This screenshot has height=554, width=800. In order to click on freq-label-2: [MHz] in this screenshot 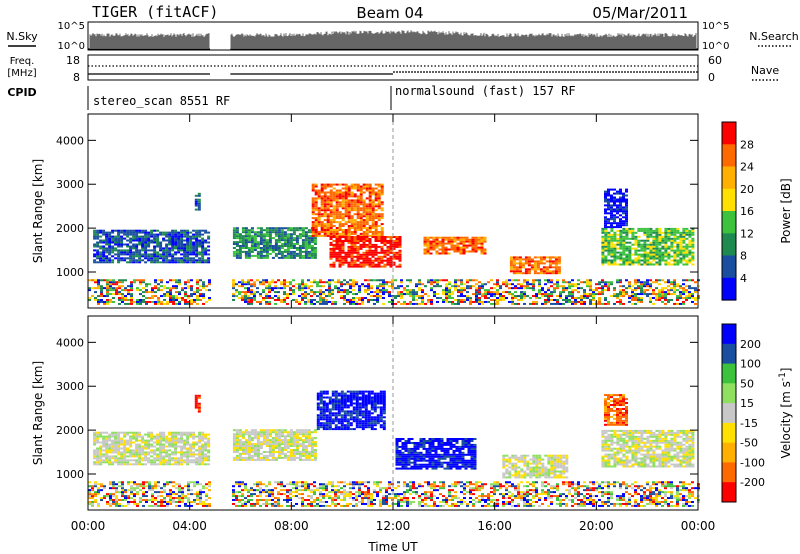, I will do `click(21, 73)`.